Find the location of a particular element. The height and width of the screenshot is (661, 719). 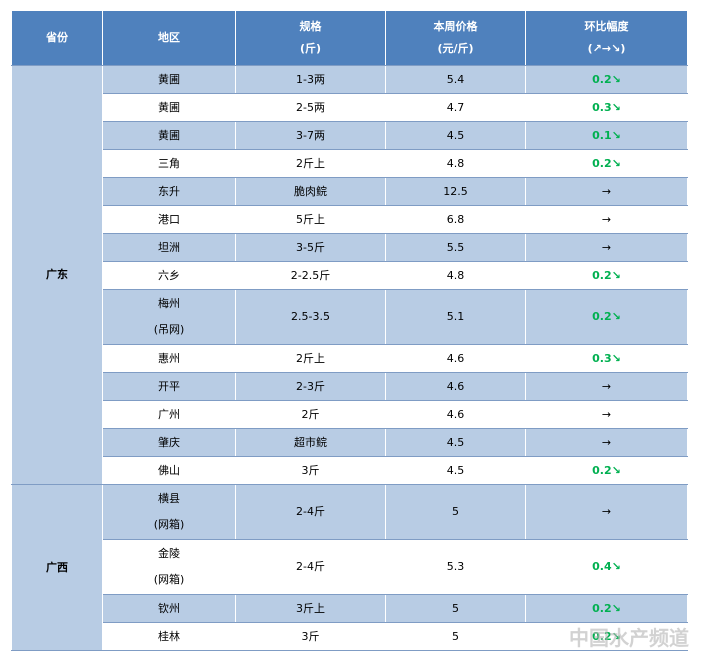

table-row: 开平 2-3斤 4.6 → is located at coordinates (350, 386).